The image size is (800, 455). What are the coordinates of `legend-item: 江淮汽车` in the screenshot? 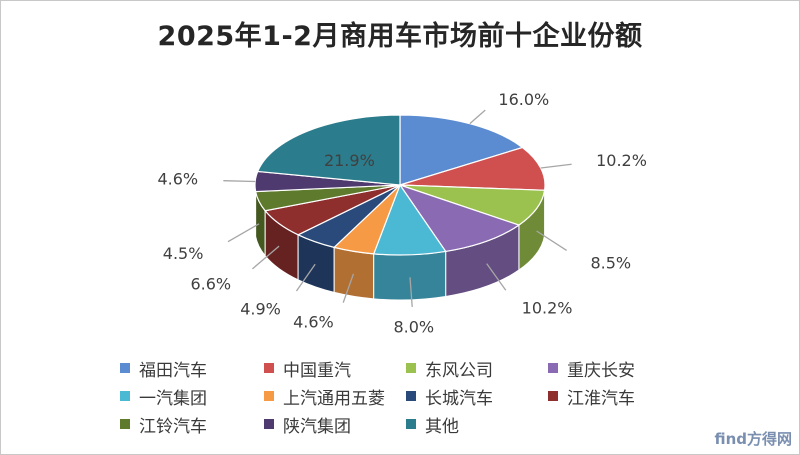 It's located at (614, 396).